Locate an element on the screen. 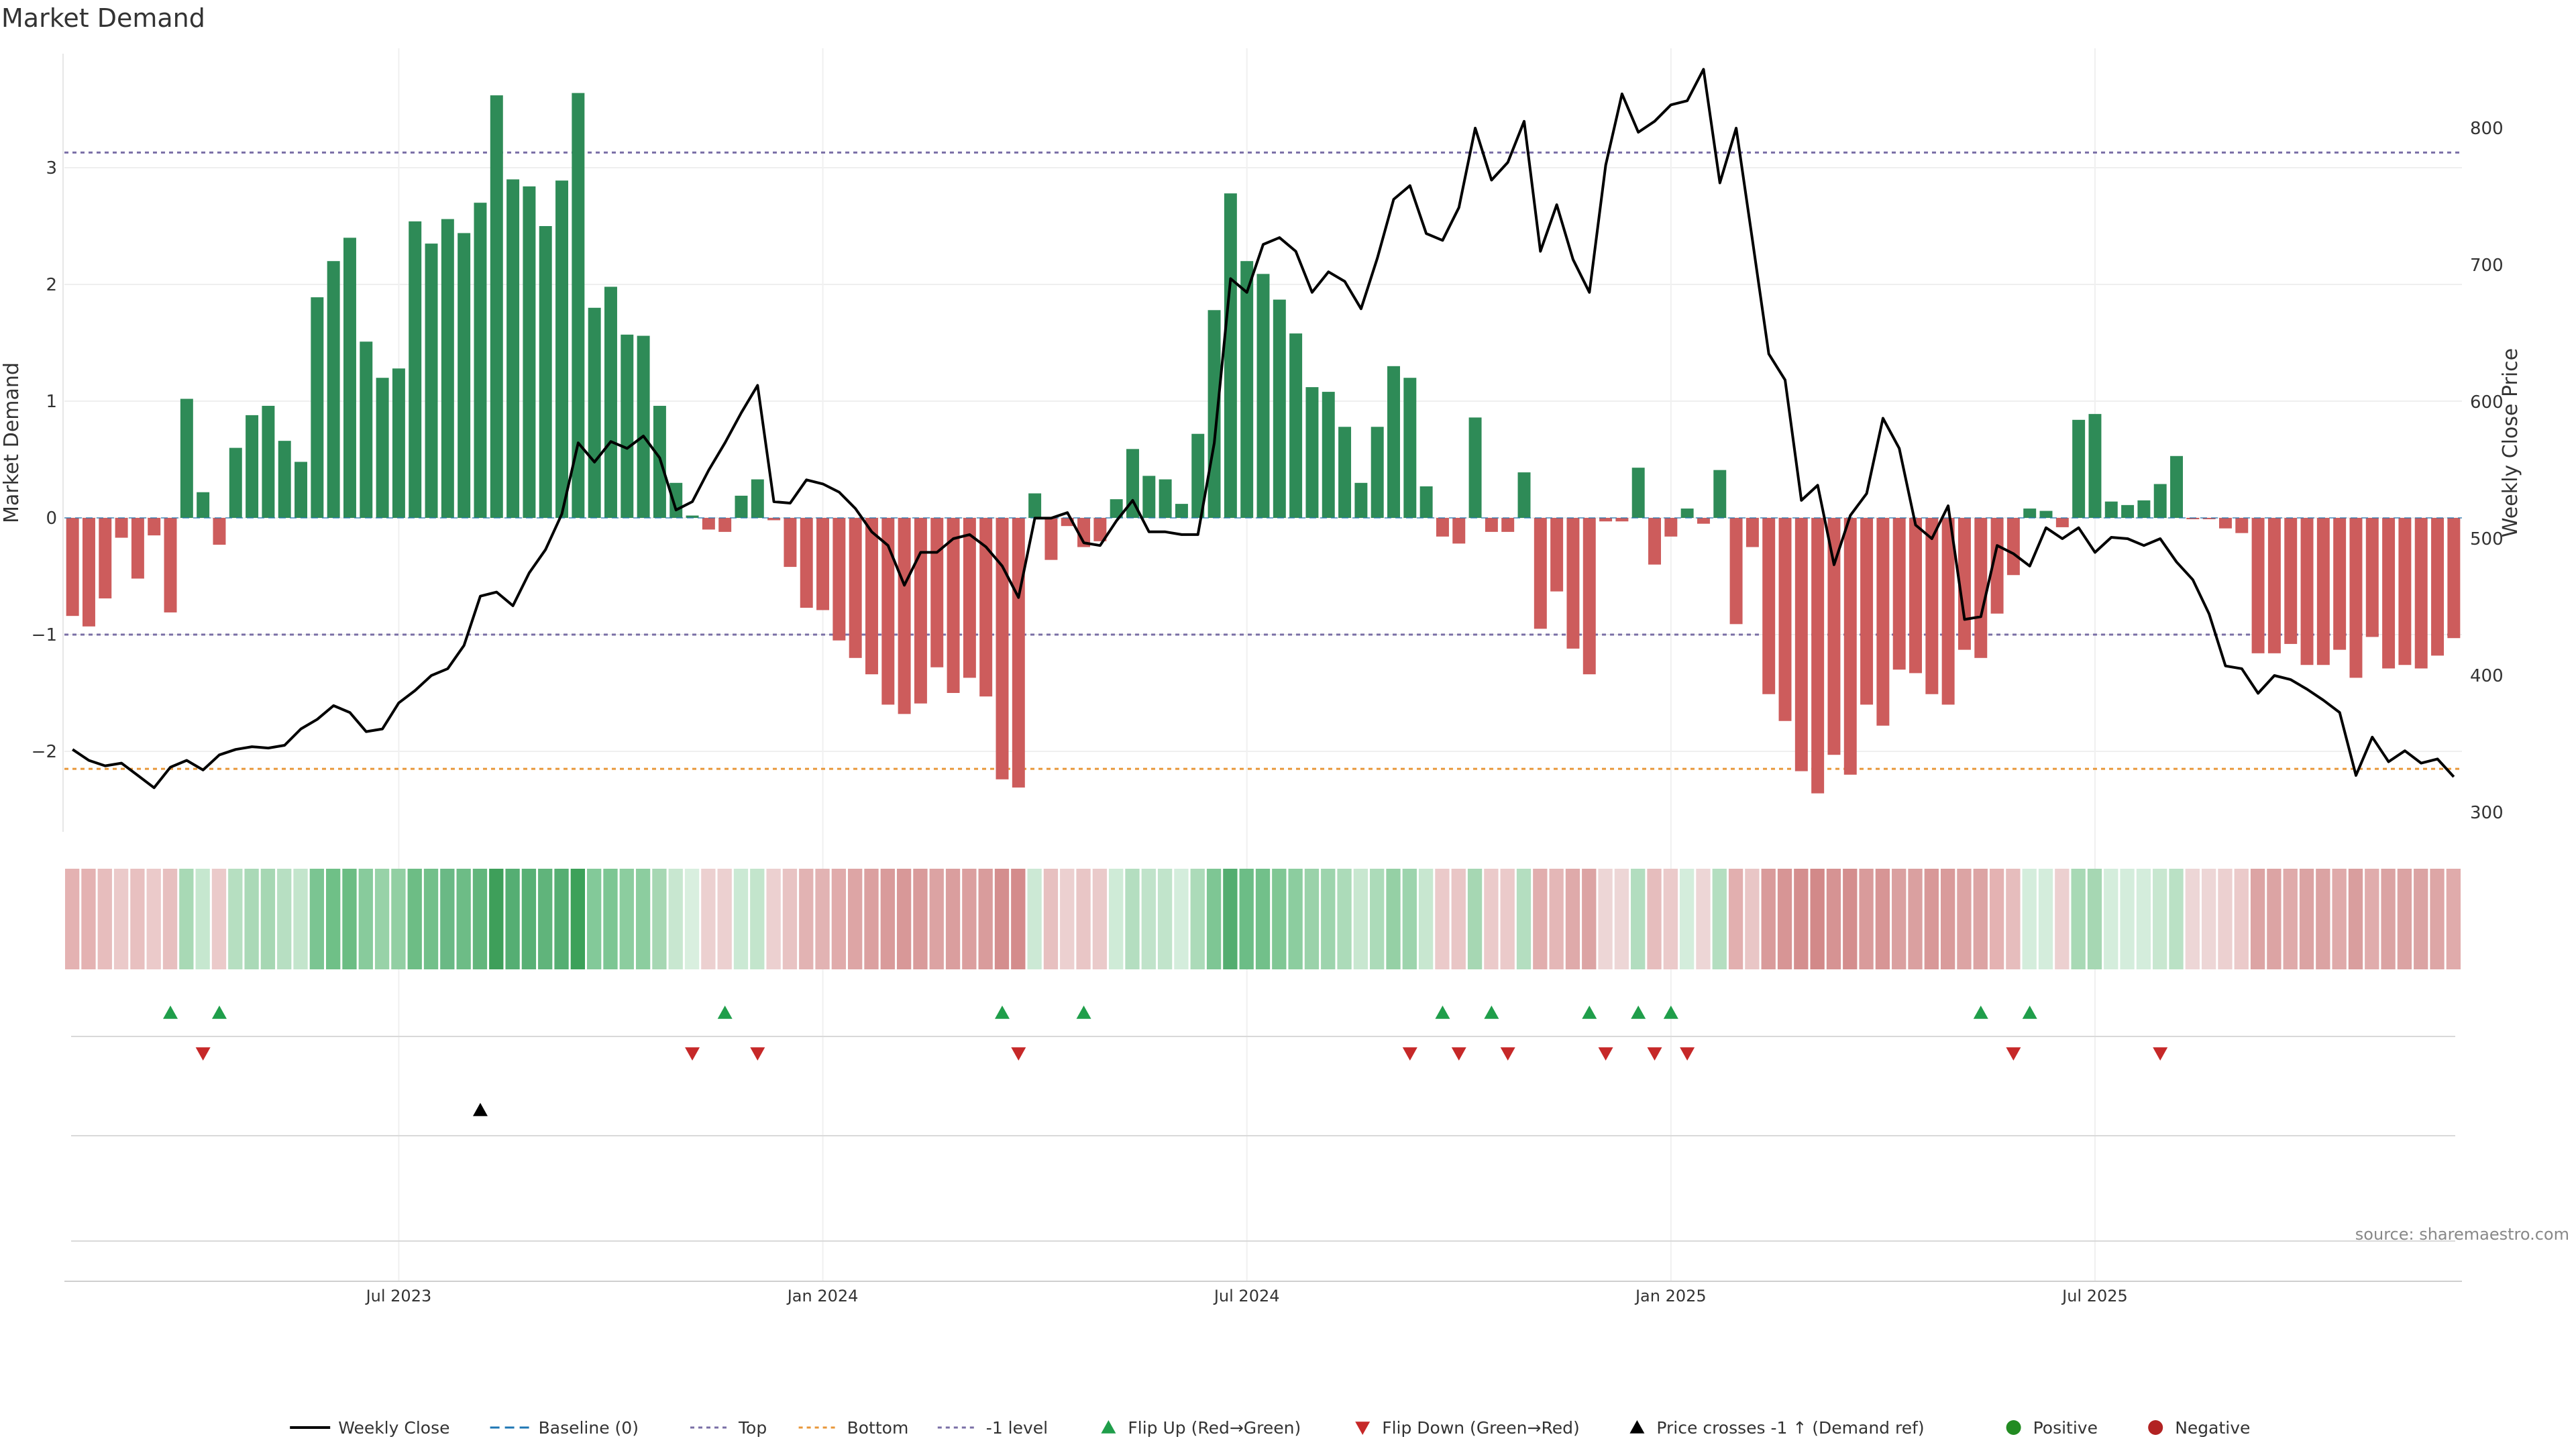  x-axis-label: Jul 2024 is located at coordinates (1246, 1296).